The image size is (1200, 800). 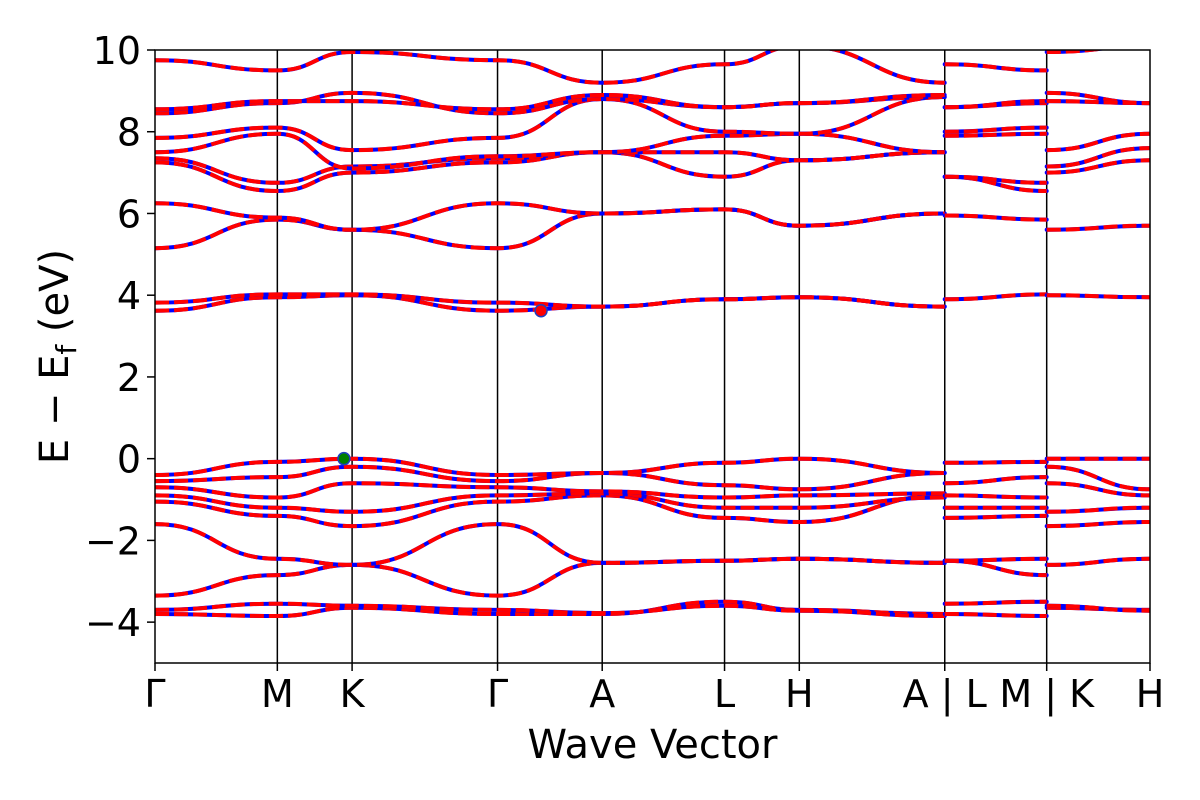 What do you see at coordinates (353, 694) in the screenshot?
I see `x-tick-label-2: K` at bounding box center [353, 694].